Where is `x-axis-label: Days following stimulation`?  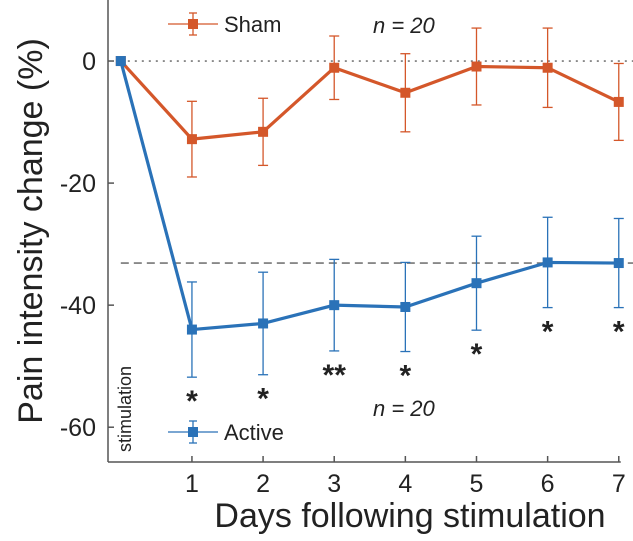
x-axis-label: Days following stimulation is located at coordinates (409, 516).